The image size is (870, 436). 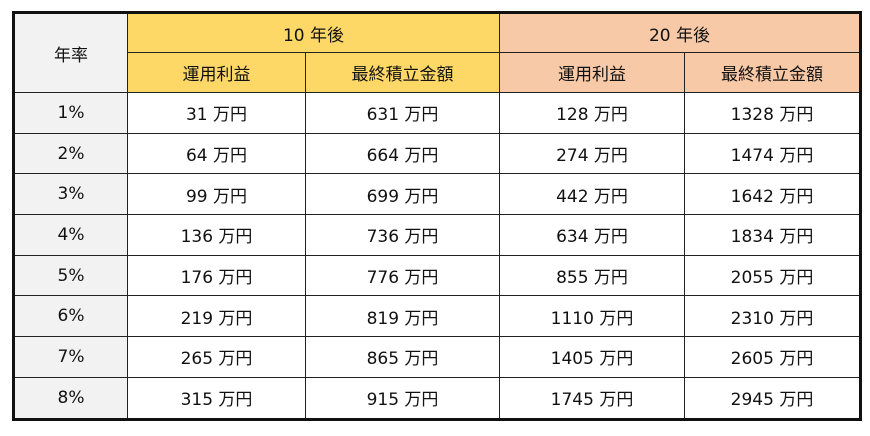 What do you see at coordinates (772, 72) in the screenshot?
I see `column-header-total-20: 最終積立金額` at bounding box center [772, 72].